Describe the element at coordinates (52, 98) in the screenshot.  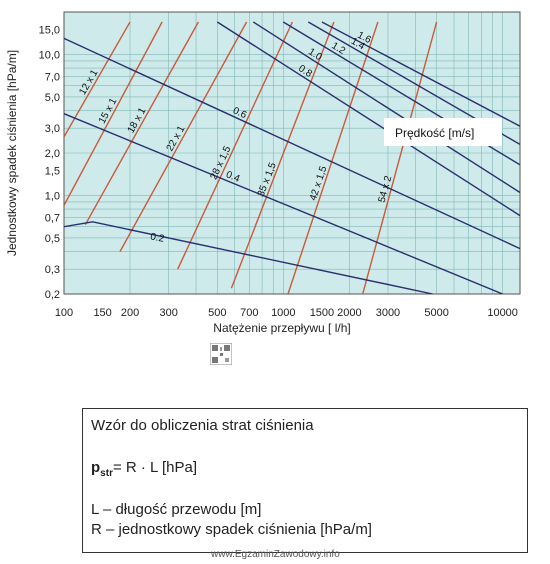
I see `y-tick-label: 5,0` at that location.